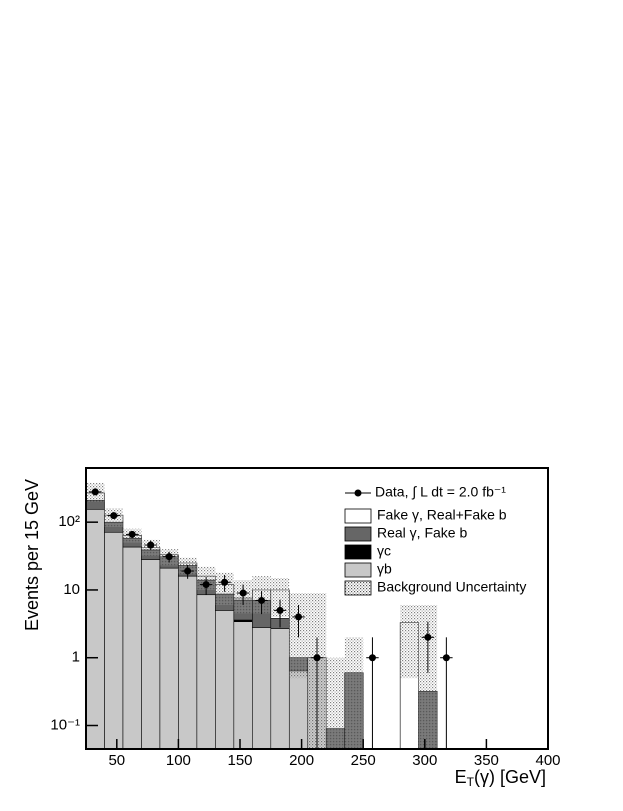 The width and height of the screenshot is (623, 811). Describe the element at coordinates (384, 551) in the screenshot. I see `legend-label: γc` at that location.